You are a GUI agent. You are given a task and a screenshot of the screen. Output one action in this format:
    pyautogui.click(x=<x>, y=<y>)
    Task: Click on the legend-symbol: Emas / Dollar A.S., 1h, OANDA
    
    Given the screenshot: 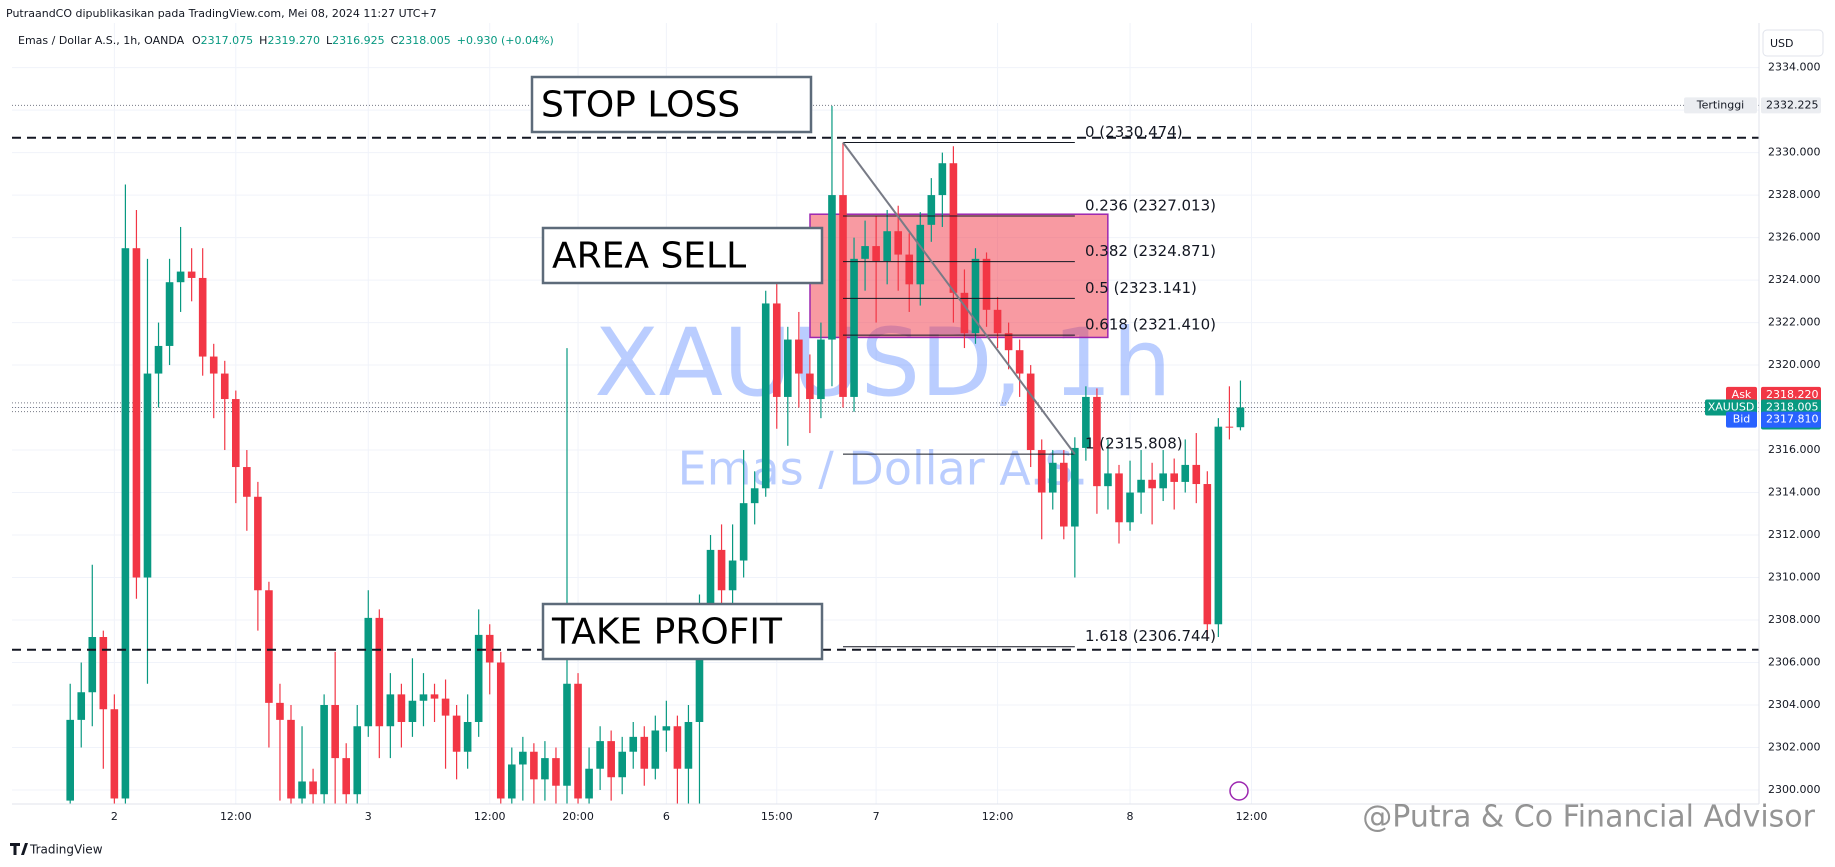 What is the action you would take?
    pyautogui.click(x=101, y=40)
    